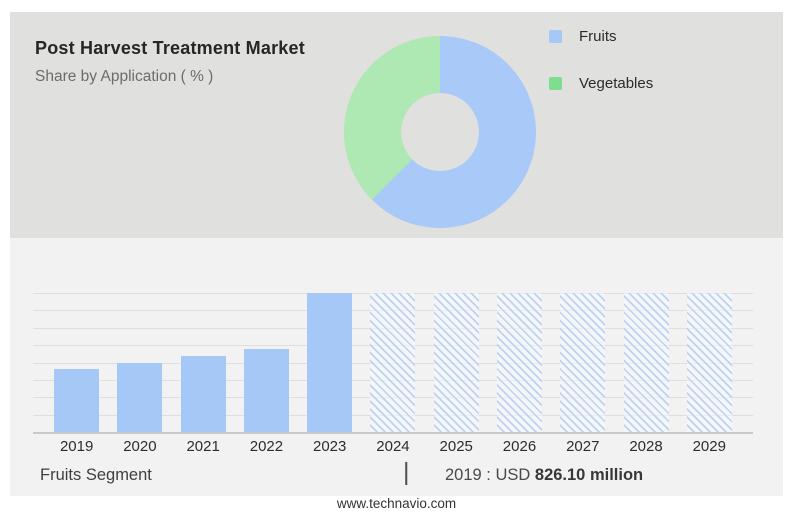 This screenshot has width=793, height=519. Describe the element at coordinates (330, 446) in the screenshot. I see `x-tick-label-2023: 2023` at that location.